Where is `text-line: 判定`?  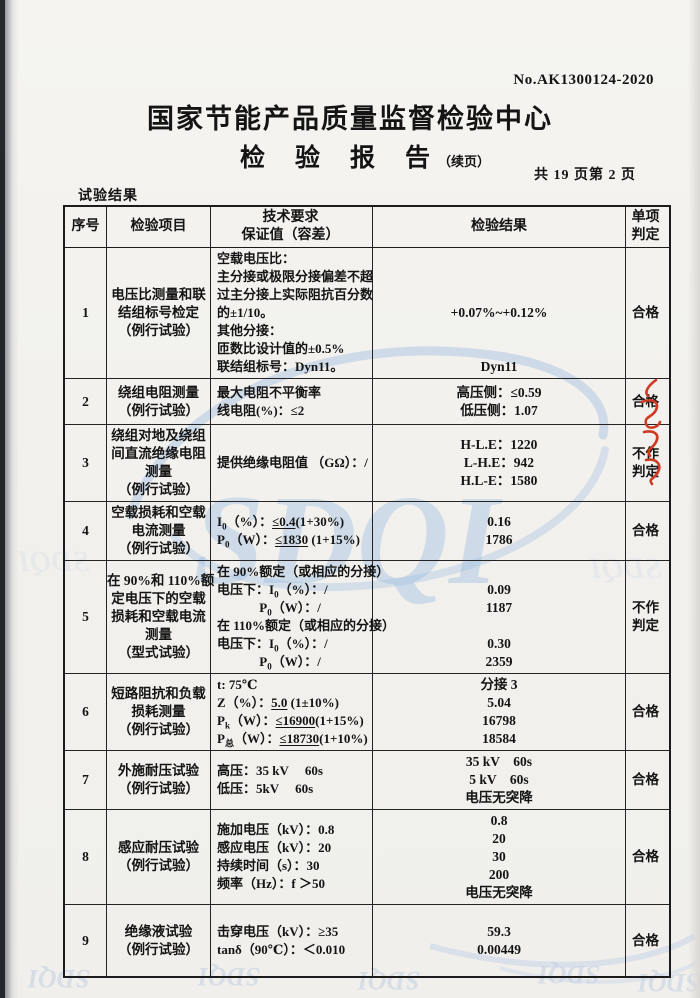 text-line: 判定 is located at coordinates (645, 235).